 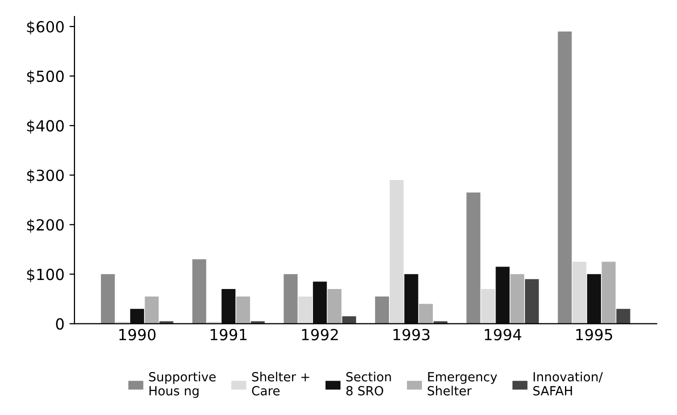 What do you see at coordinates (368, 384) in the screenshot?
I see `legend-label: Section 8 SRO` at bounding box center [368, 384].